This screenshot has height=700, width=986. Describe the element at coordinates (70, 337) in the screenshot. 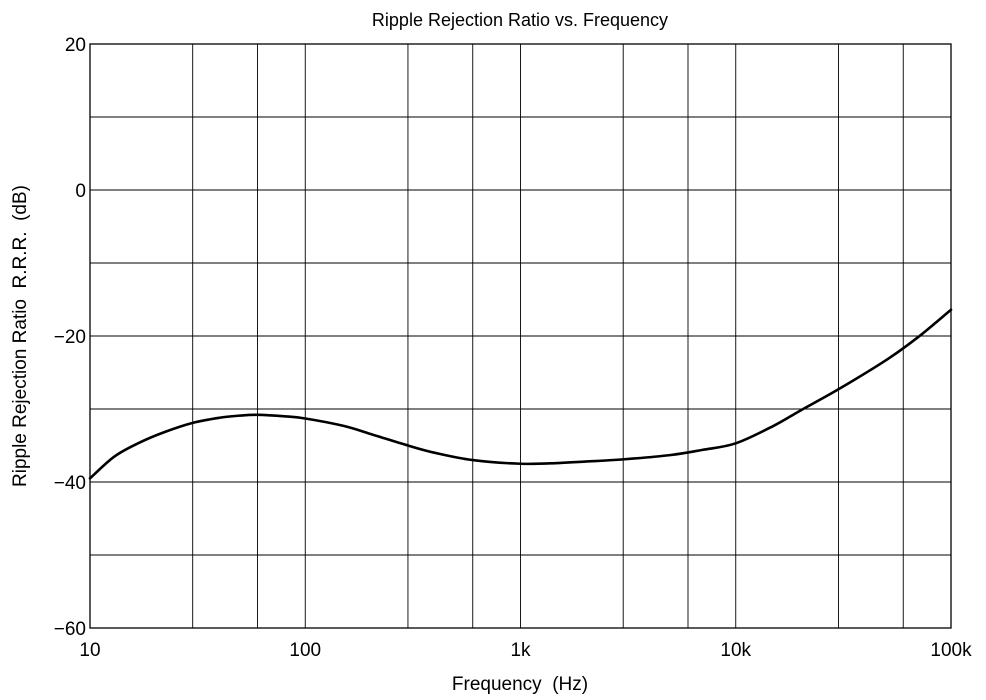

I see `y-tick-label: −20` at that location.